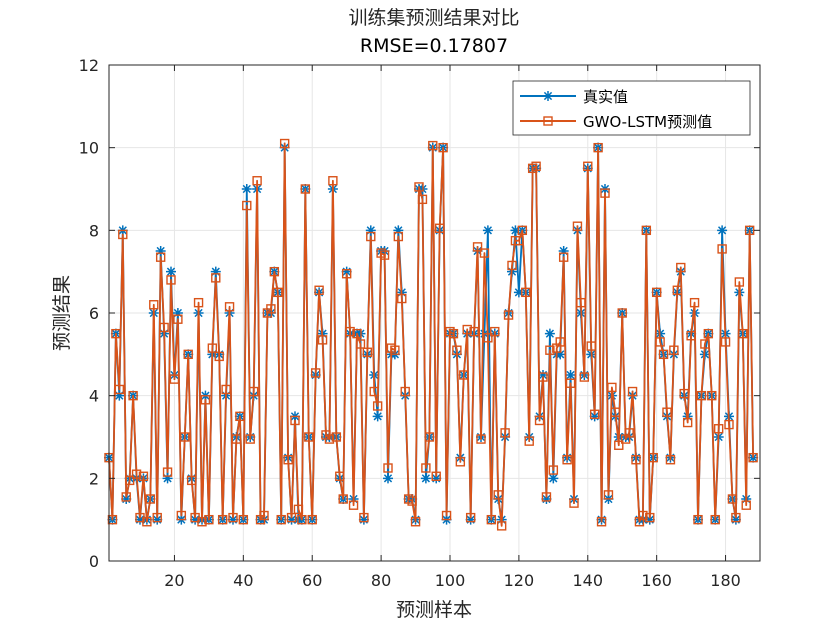 The width and height of the screenshot is (840, 630). I want to click on x-tick-label: 120, so click(519, 580).